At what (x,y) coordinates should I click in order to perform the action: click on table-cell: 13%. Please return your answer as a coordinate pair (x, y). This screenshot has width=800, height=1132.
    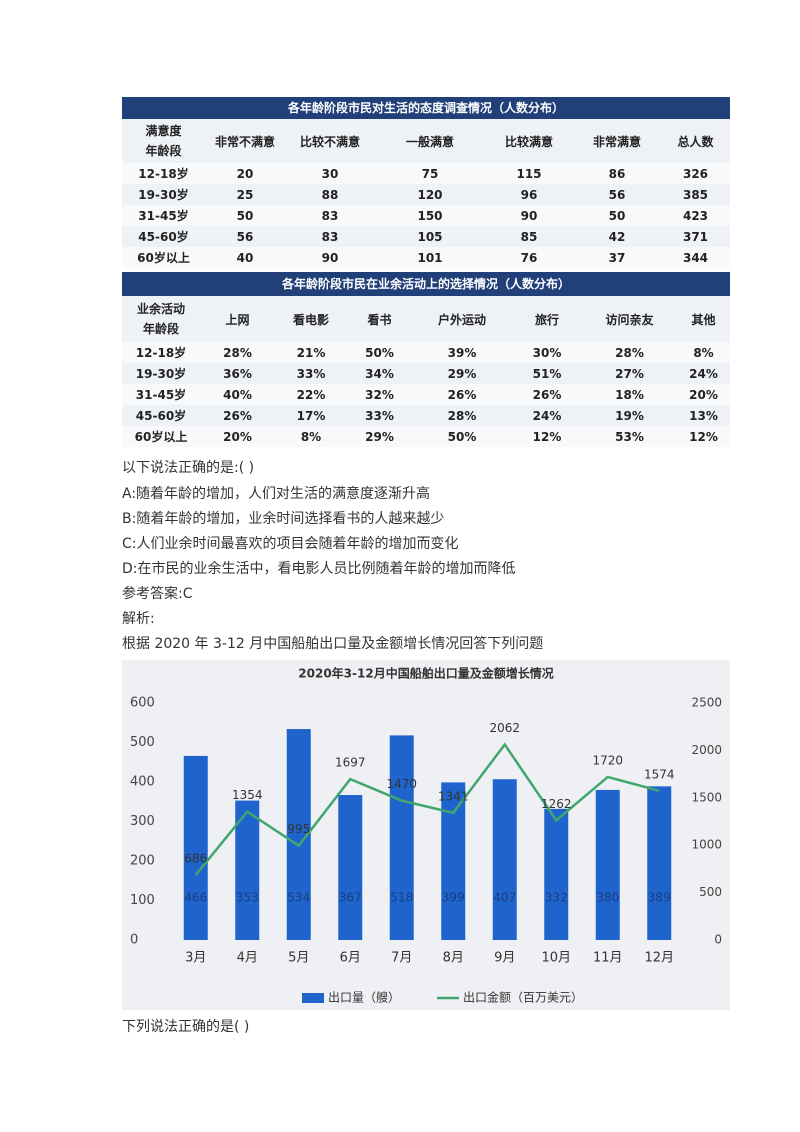
    Looking at the image, I should click on (703, 415).